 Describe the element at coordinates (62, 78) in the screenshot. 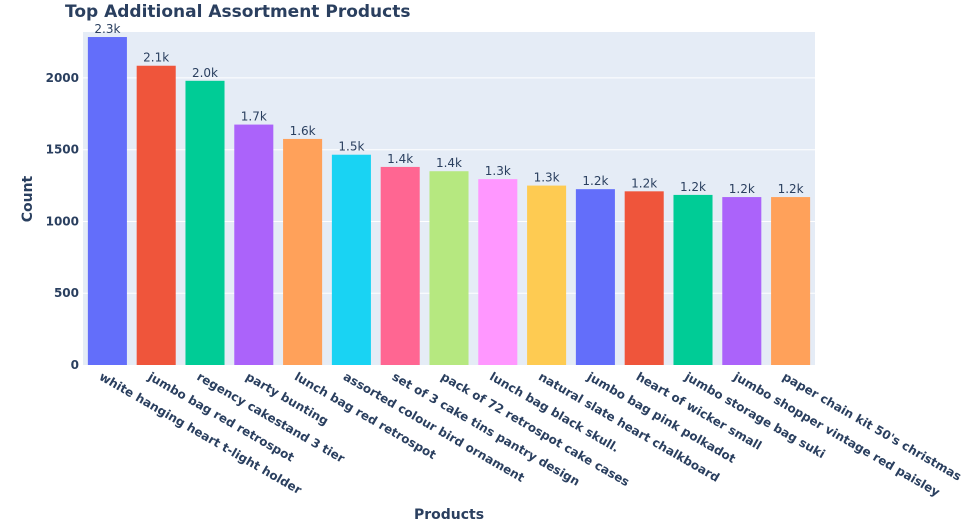

I see `y-tick-label: 2000` at that location.